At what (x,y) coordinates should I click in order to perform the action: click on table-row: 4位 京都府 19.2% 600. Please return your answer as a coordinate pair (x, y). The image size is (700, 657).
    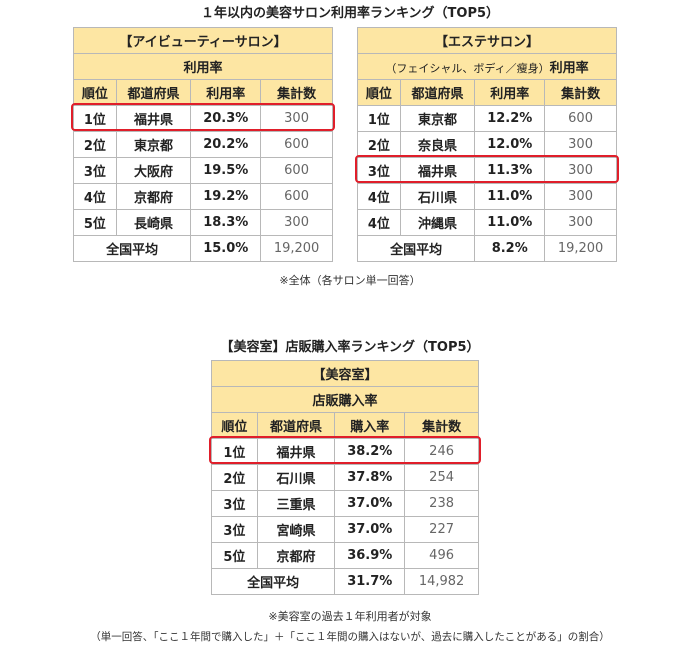
    Looking at the image, I should click on (203, 196).